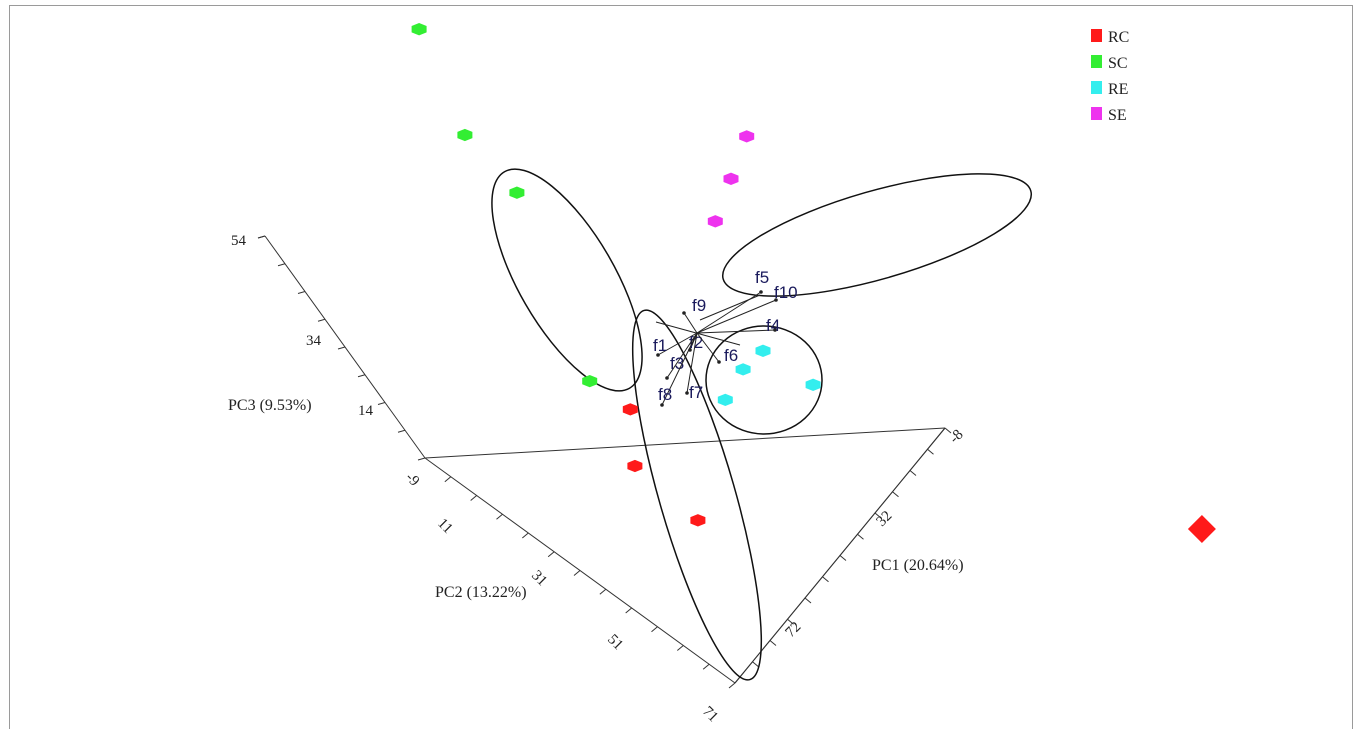  What do you see at coordinates (918, 565) in the screenshot?
I see `pc1-axis-title: PC1 (20.64%)` at bounding box center [918, 565].